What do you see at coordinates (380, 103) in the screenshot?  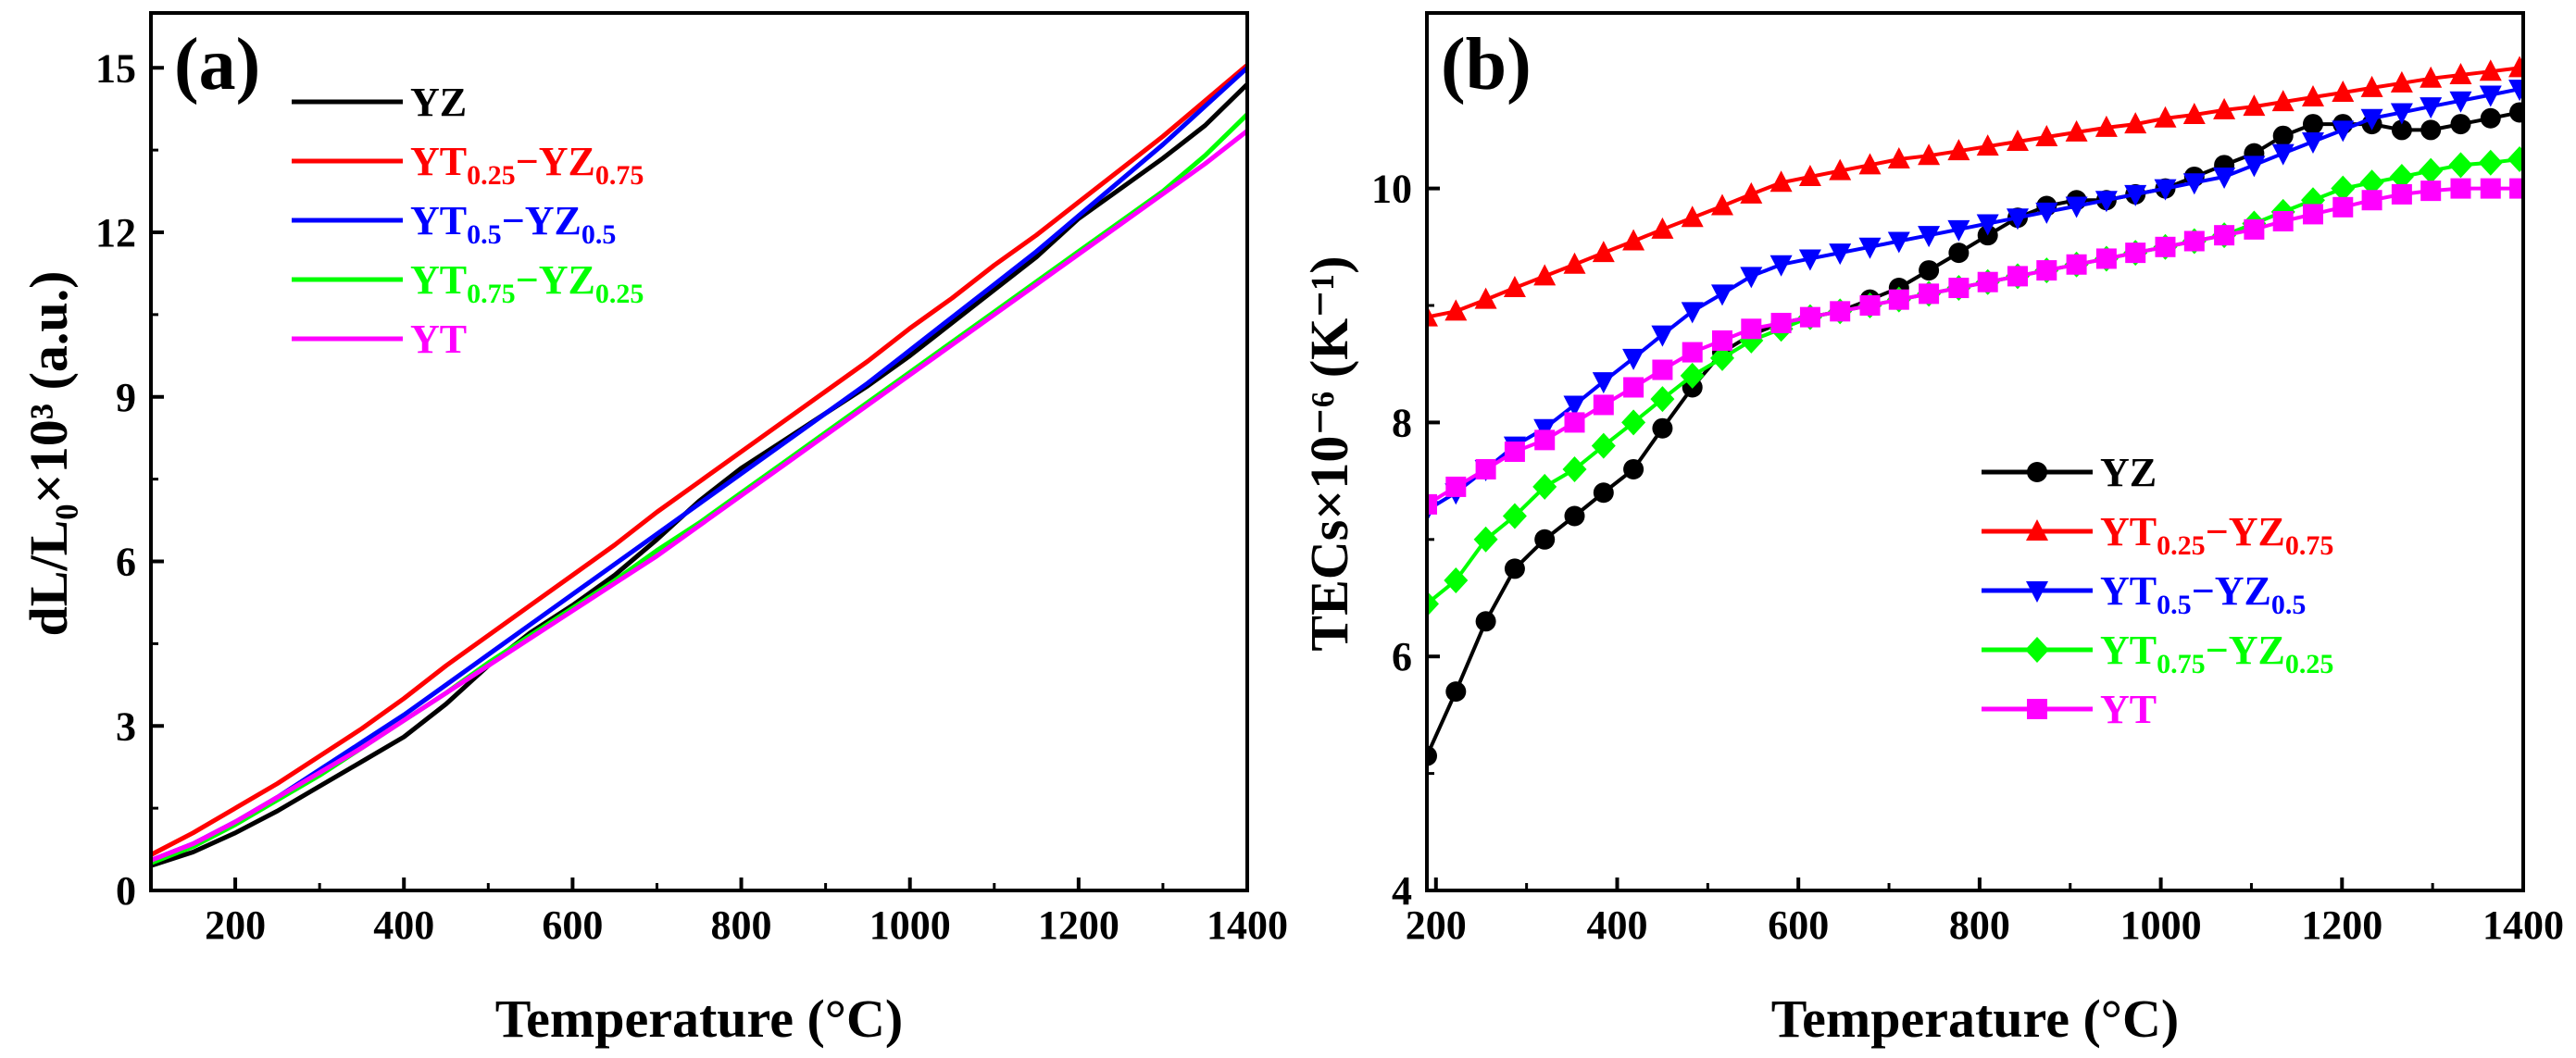 I see `legend-entry-YZ: YZ` at bounding box center [380, 103].